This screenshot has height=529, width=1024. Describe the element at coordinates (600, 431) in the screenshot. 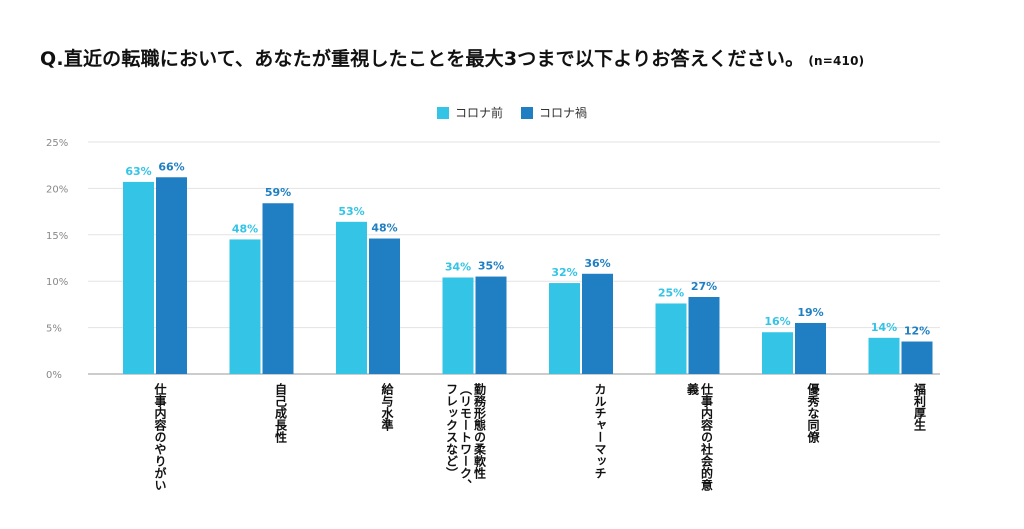

I see `x-tick-label: カルチャーマッチ` at that location.